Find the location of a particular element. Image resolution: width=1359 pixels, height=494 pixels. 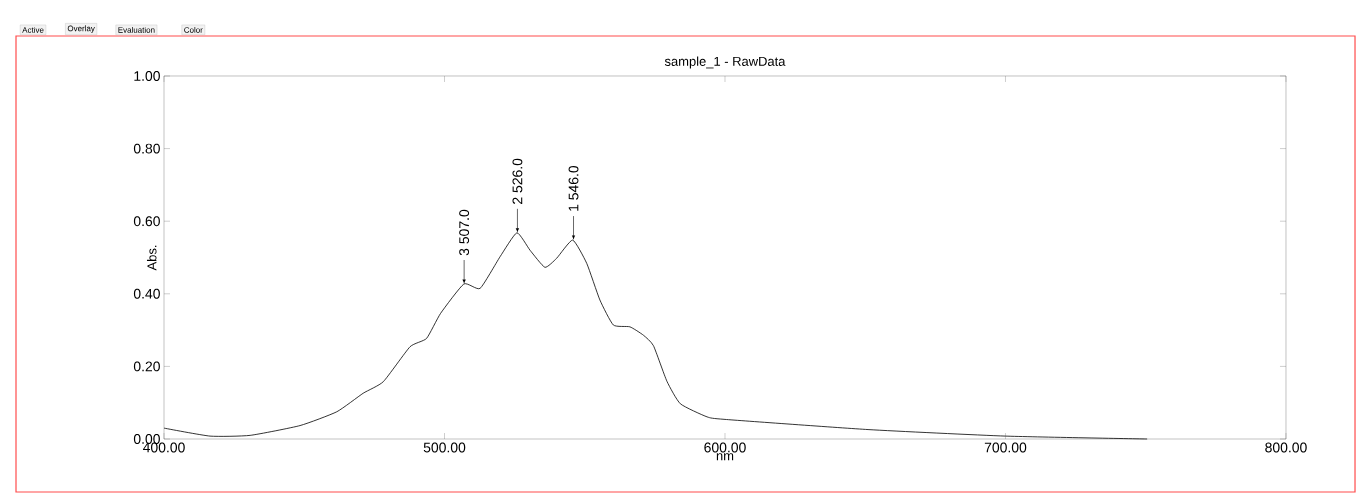

x-axis-title: nm is located at coordinates (725, 457).